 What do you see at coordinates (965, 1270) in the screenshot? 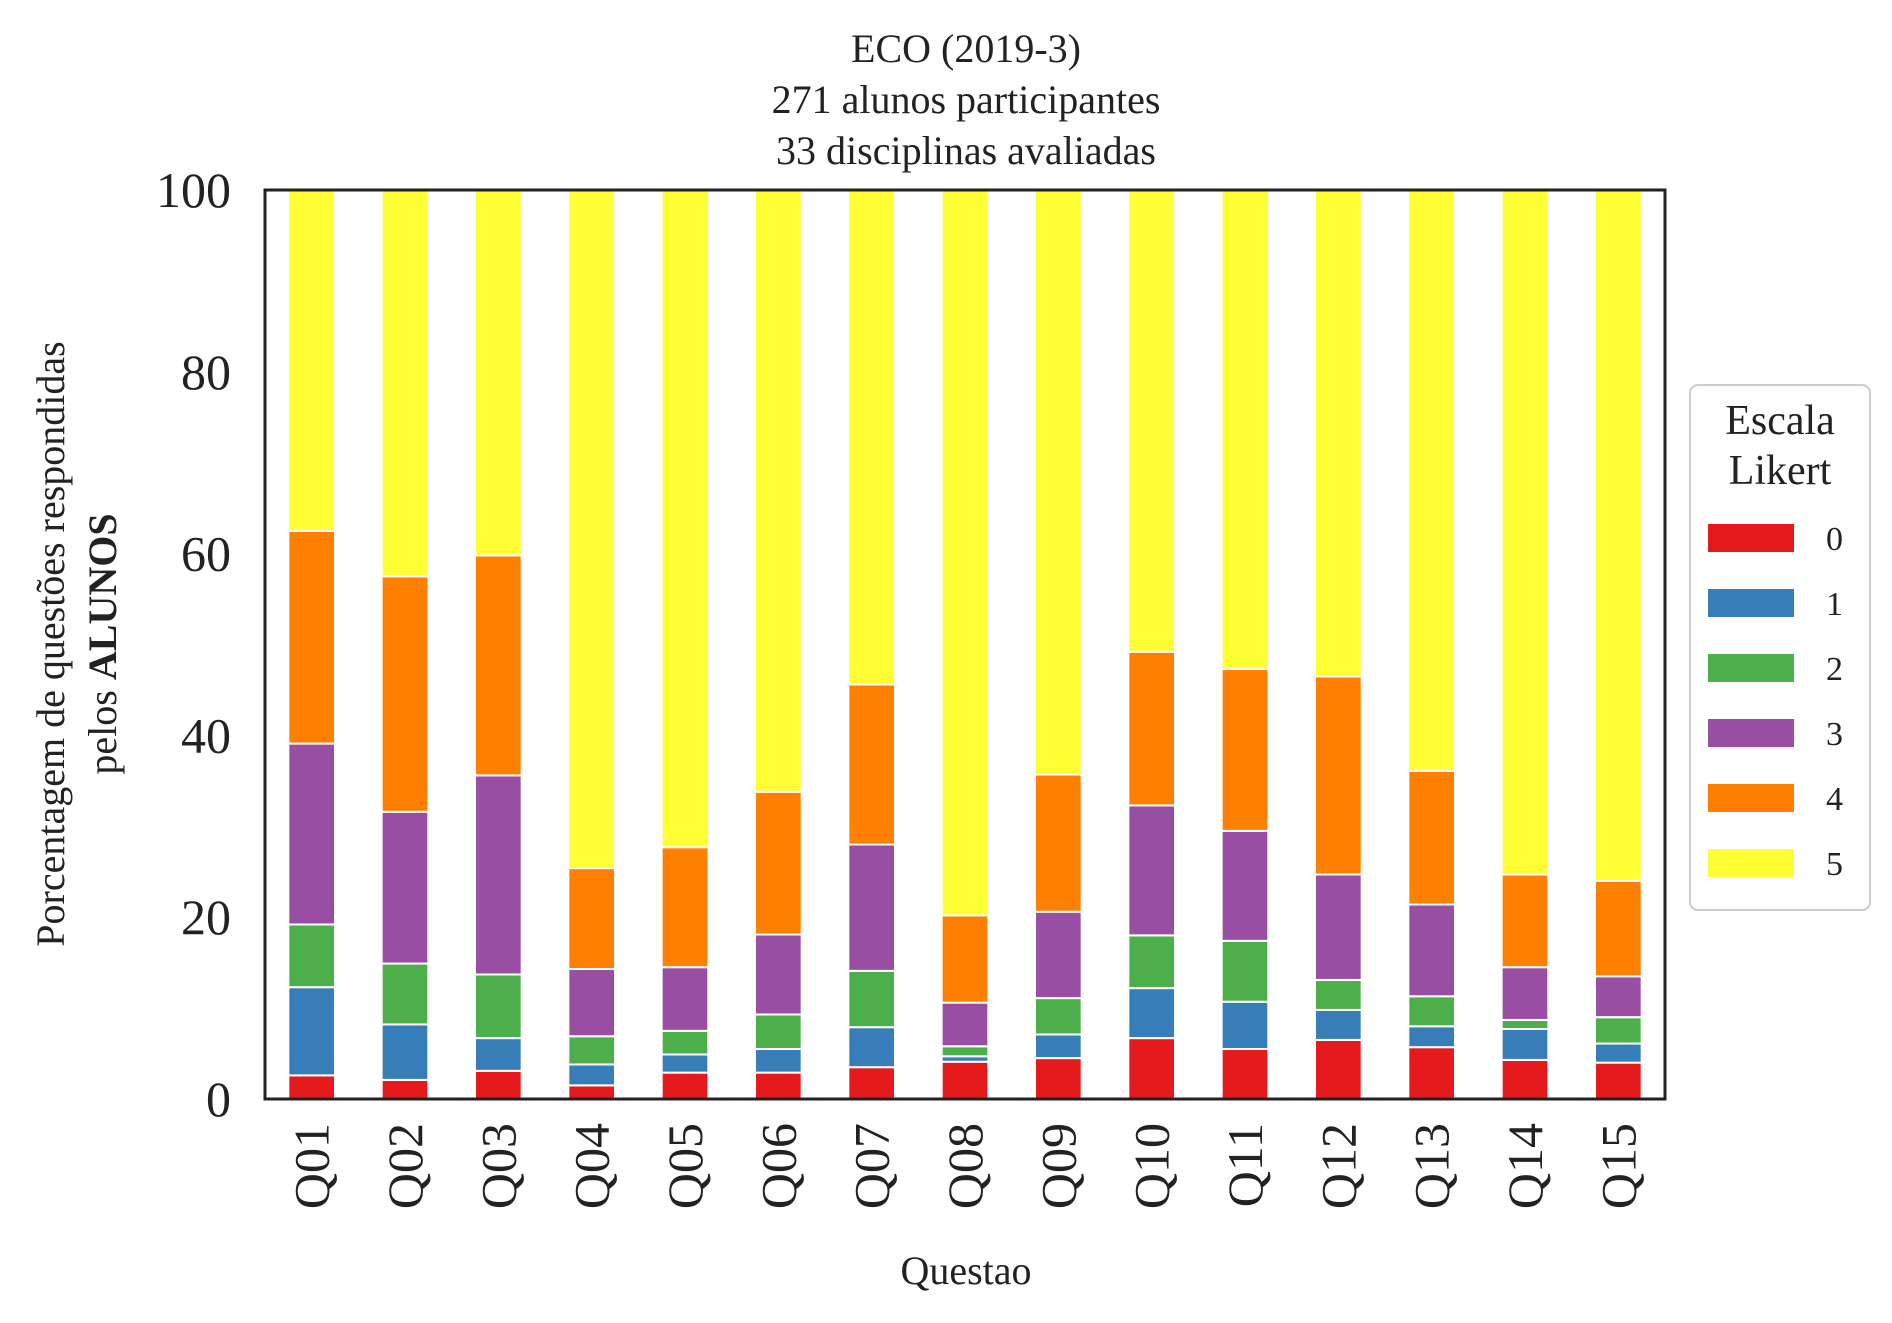
I see `x-axis-label: Questao` at bounding box center [965, 1270].